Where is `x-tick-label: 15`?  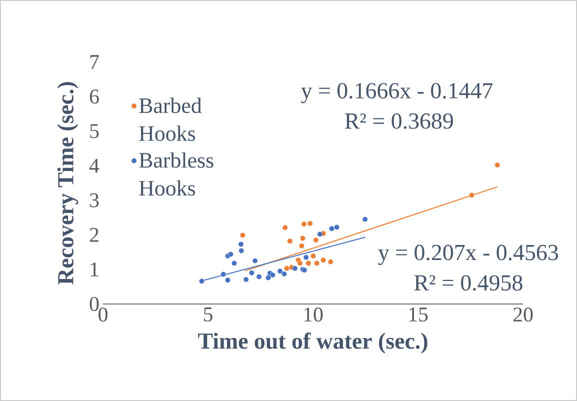
x-tick-label: 15 is located at coordinates (418, 315).